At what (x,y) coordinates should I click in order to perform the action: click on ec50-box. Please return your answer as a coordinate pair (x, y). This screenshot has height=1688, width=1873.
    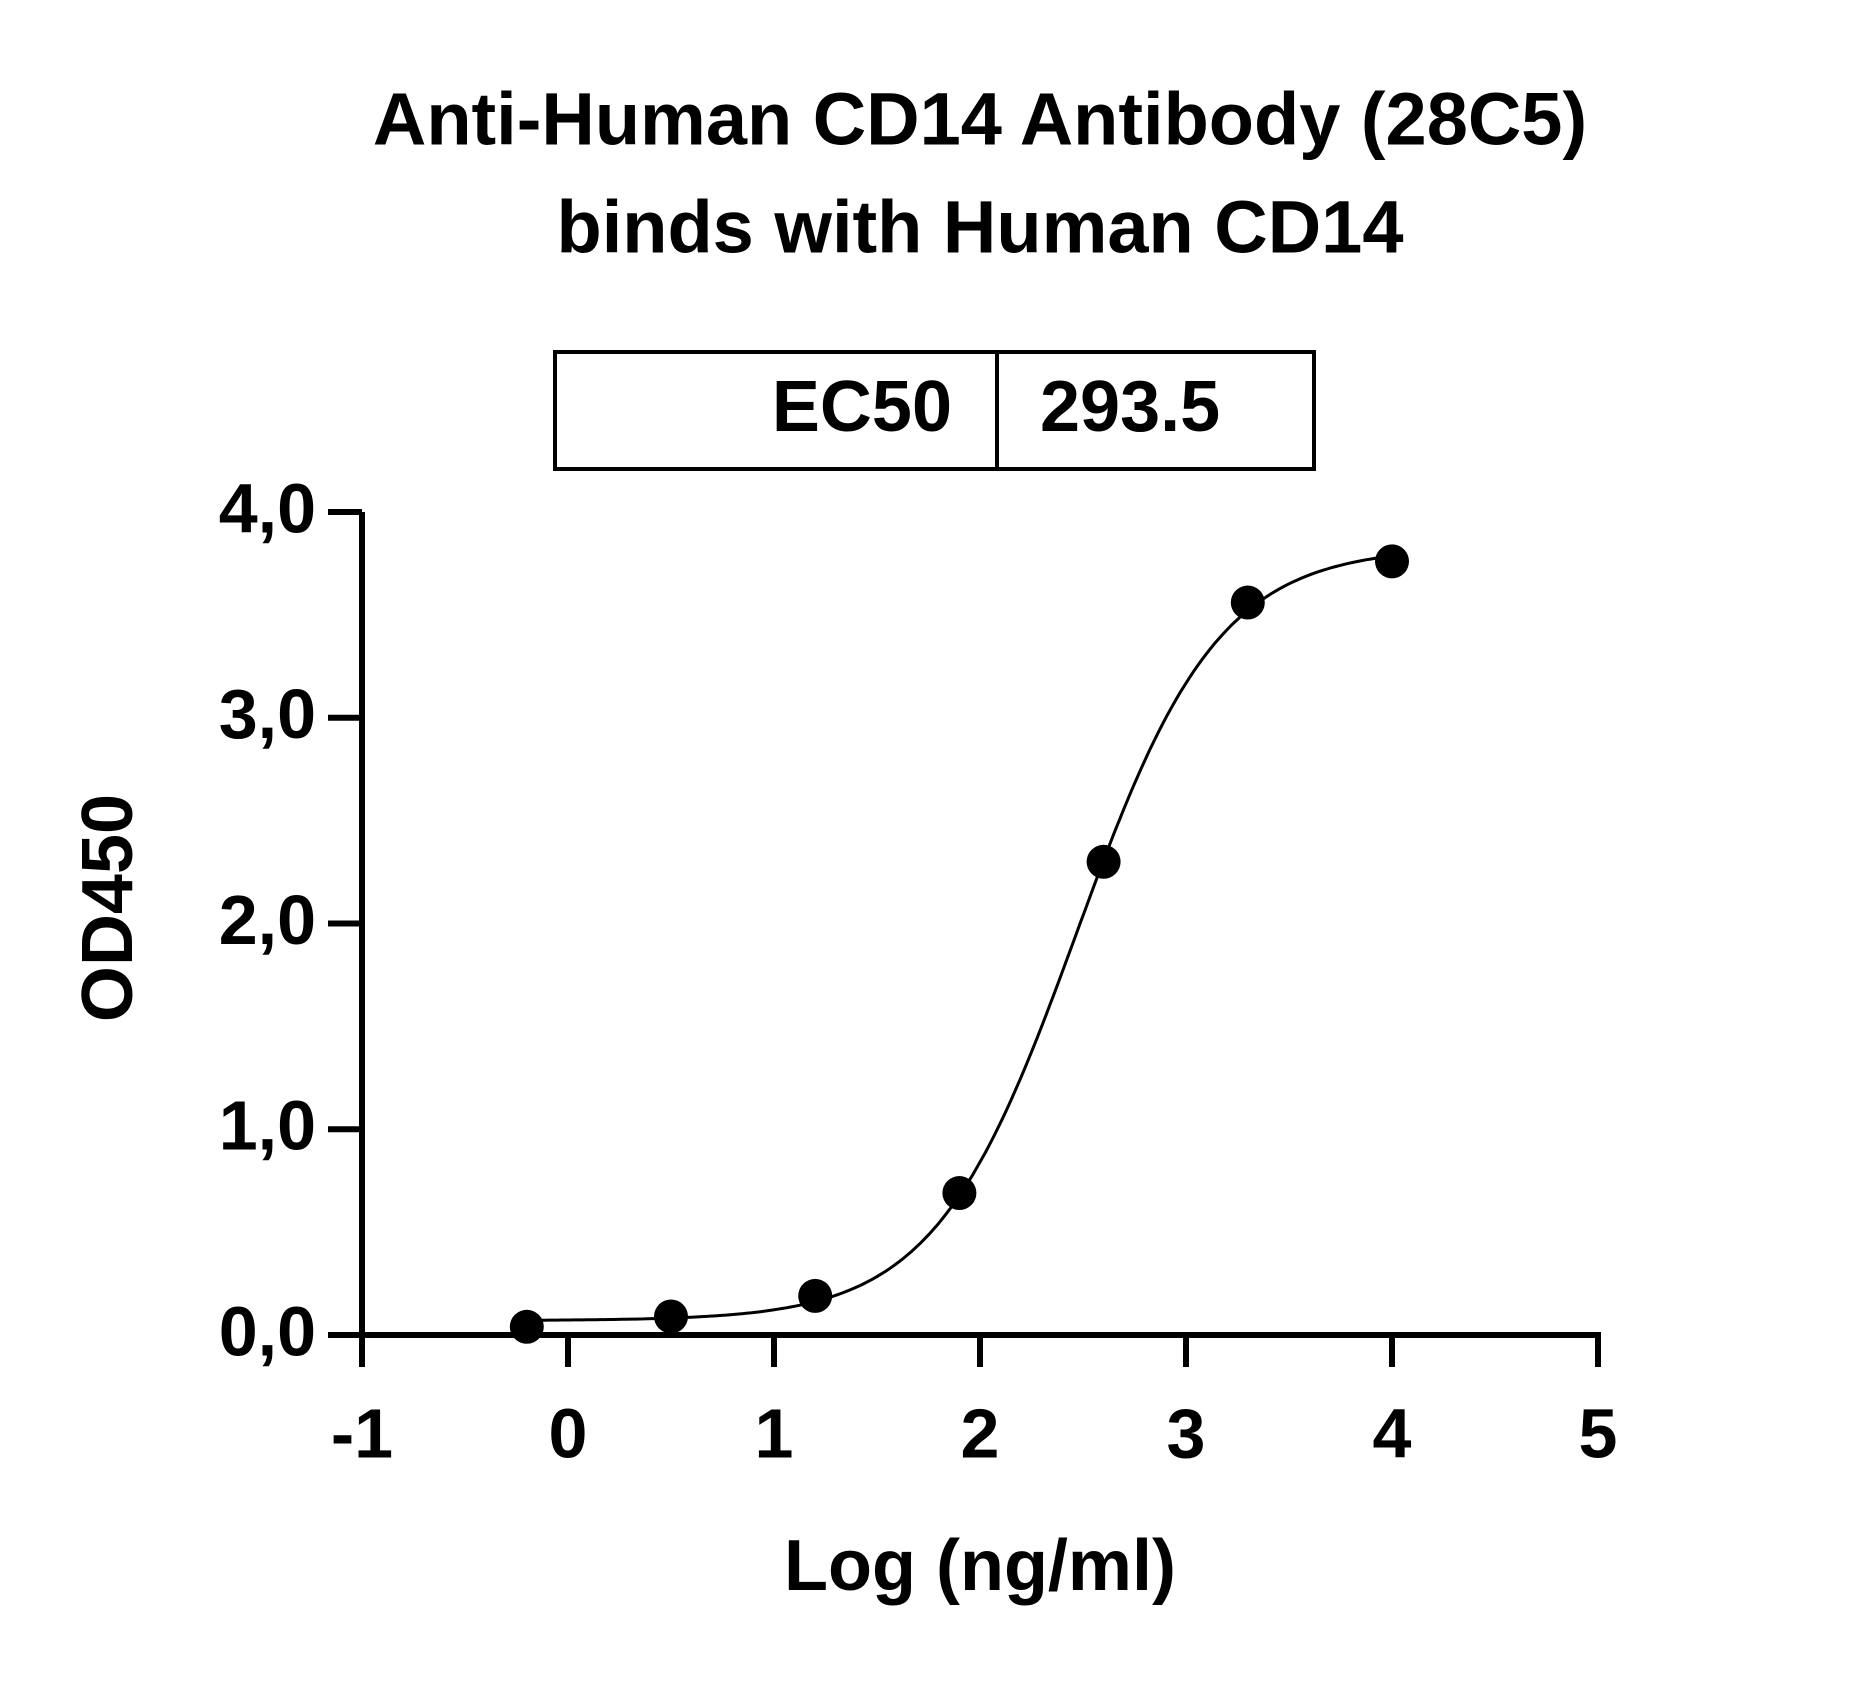
    Looking at the image, I should click on (934, 410).